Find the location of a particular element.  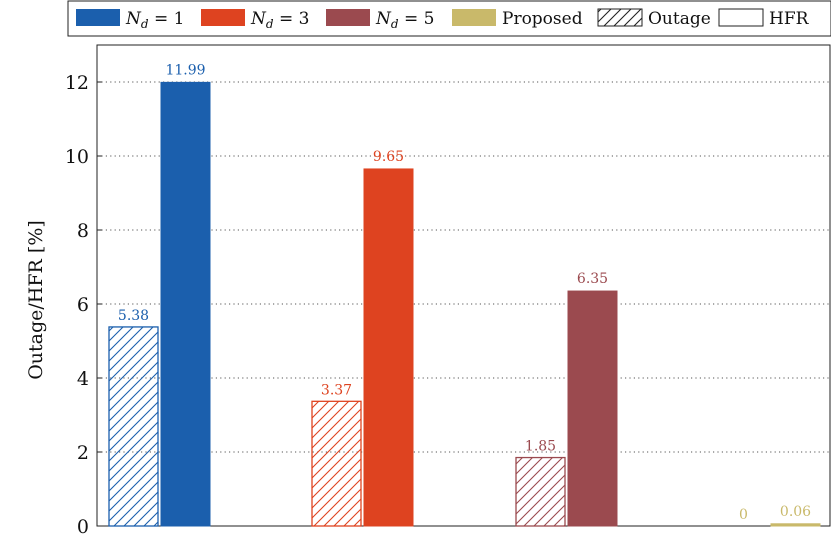

y-axis-label: Outage/HFR [%] is located at coordinates (36, 300).